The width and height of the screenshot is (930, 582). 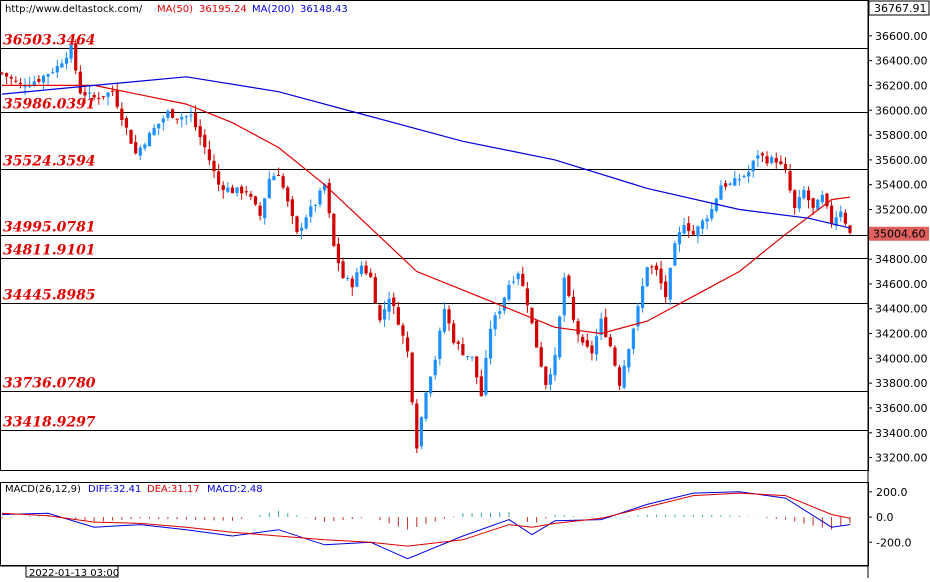 I want to click on macd-tick-label: 0.0, so click(x=885, y=517).